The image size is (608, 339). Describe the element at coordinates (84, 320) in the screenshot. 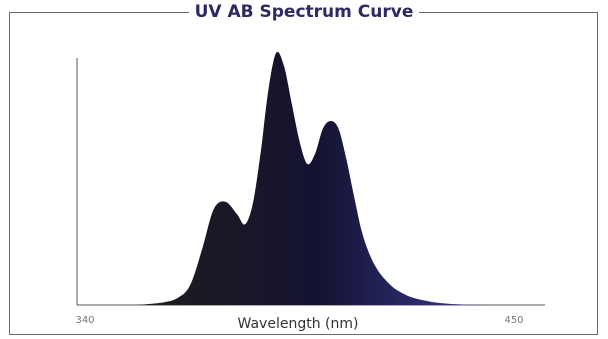

I see `x-tick-label-min: 340` at that location.